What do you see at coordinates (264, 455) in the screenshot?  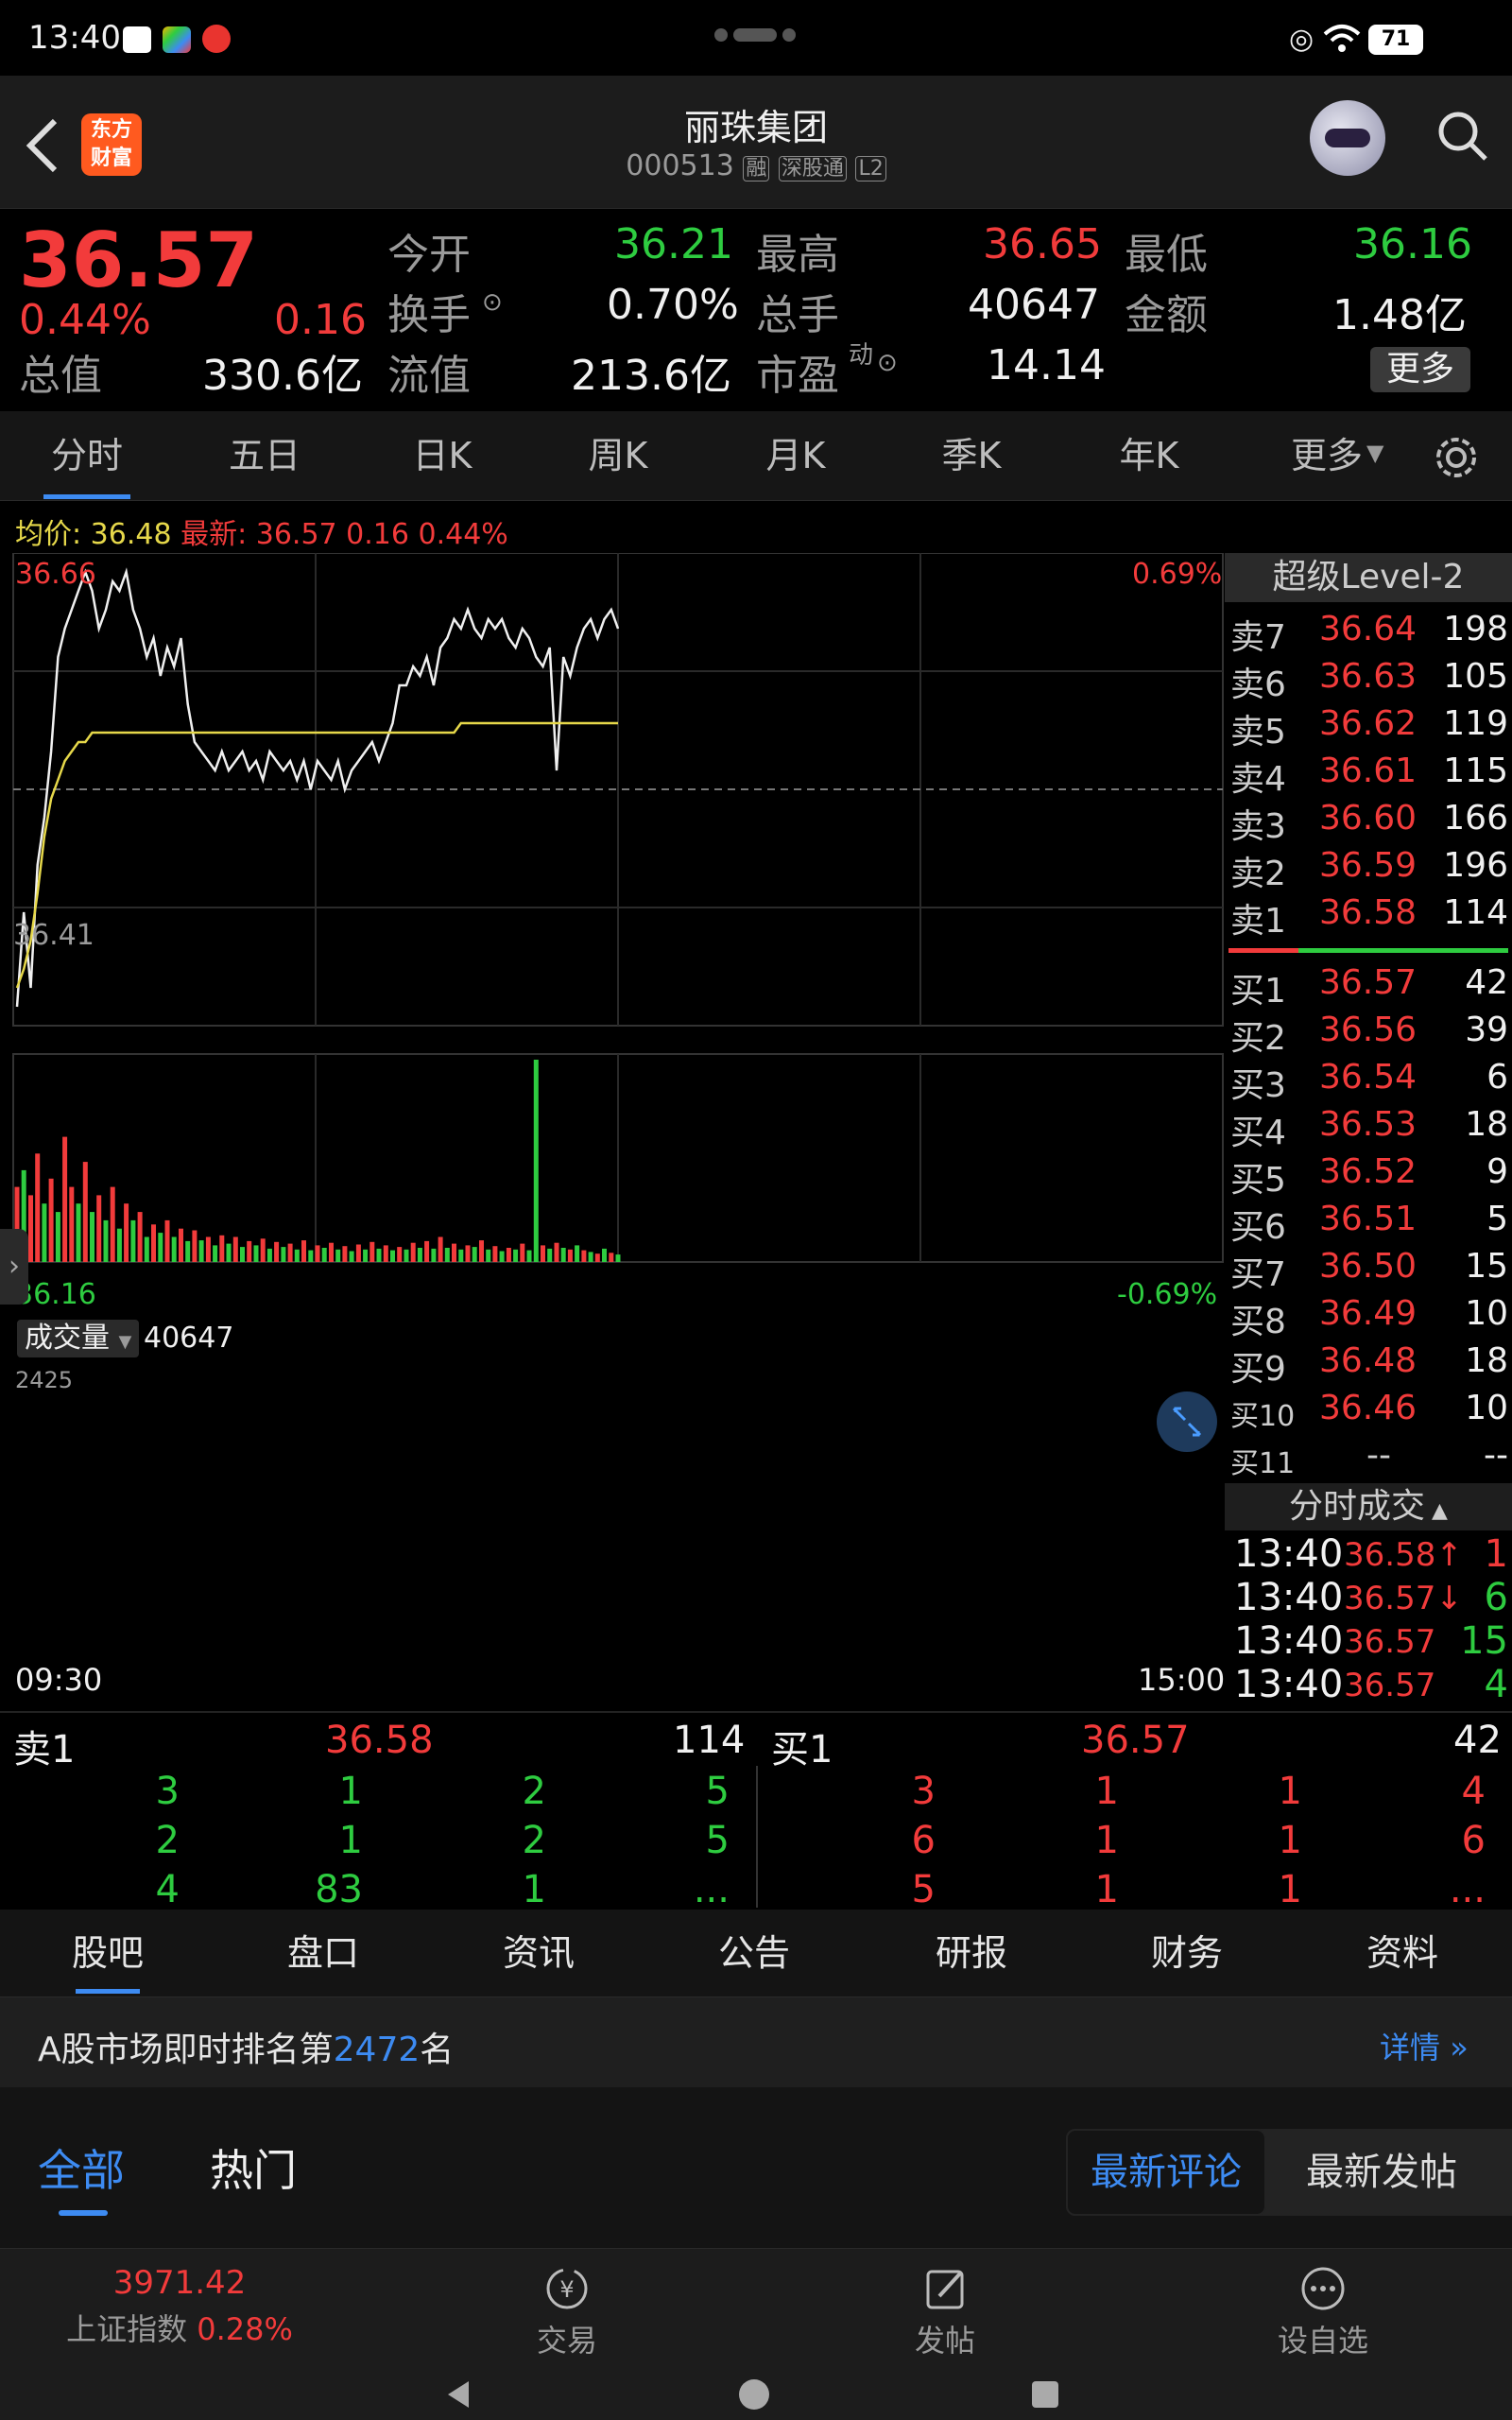 I see `tab-five-day: 五日` at bounding box center [264, 455].